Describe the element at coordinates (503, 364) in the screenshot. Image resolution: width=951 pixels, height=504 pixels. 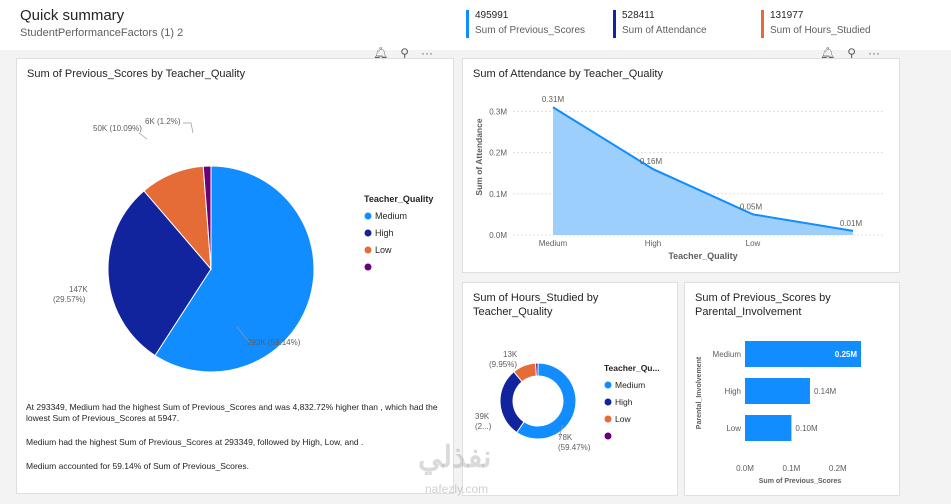
I see `data-label: (9.95%)` at that location.